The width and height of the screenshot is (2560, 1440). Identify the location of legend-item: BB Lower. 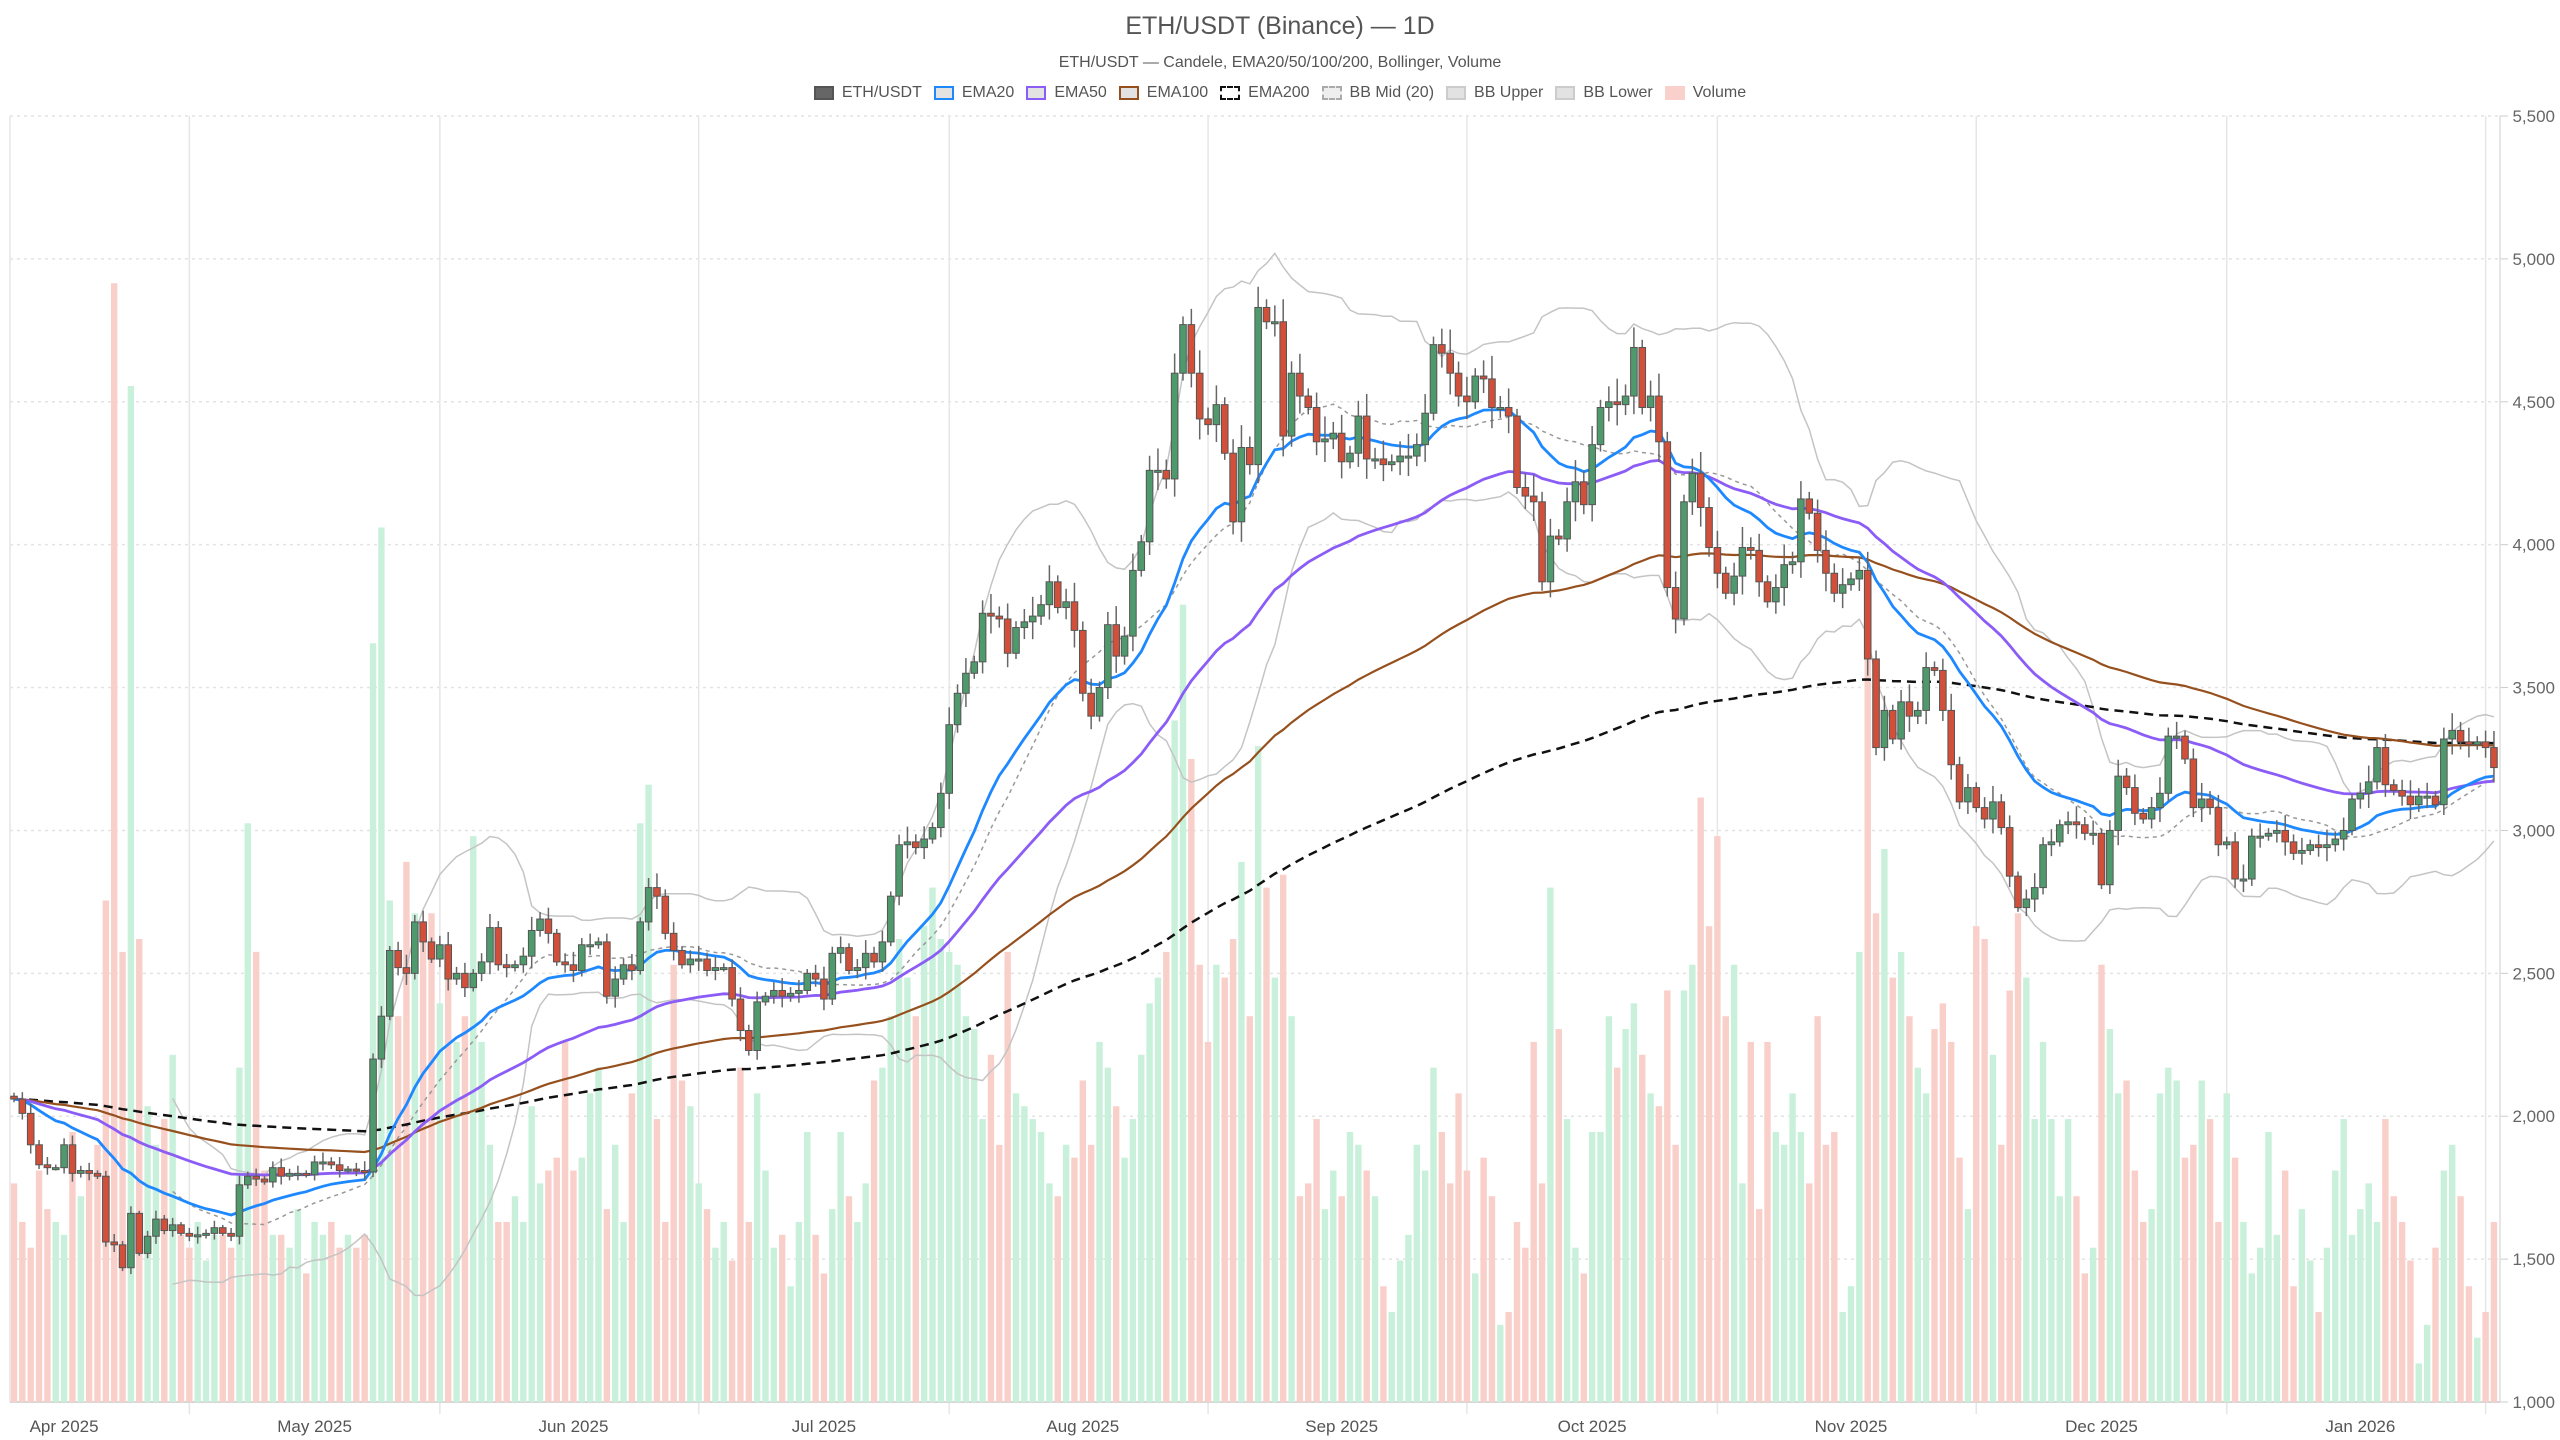
(1604, 93).